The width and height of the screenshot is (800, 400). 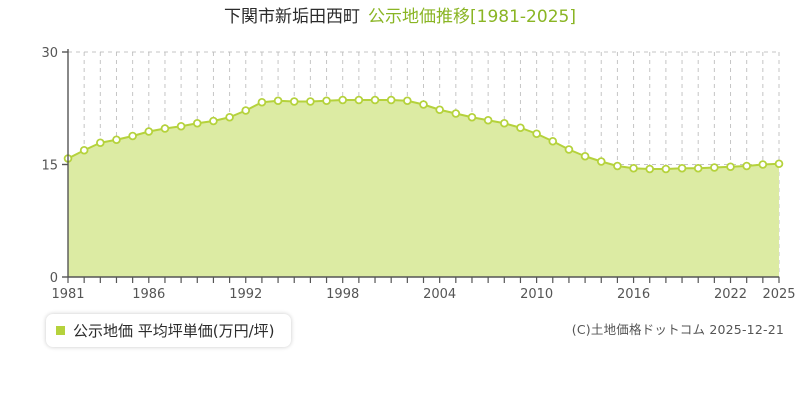 I want to click on copyright-text: (C)土地価格ドットコム 2025-12-21, so click(x=677, y=329).